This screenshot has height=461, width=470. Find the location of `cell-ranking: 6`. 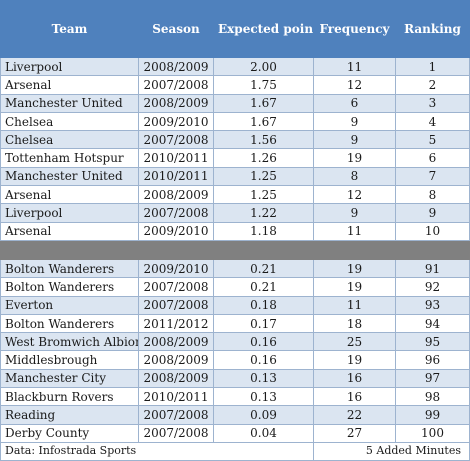

cell-ranking: 6 is located at coordinates (432, 158).